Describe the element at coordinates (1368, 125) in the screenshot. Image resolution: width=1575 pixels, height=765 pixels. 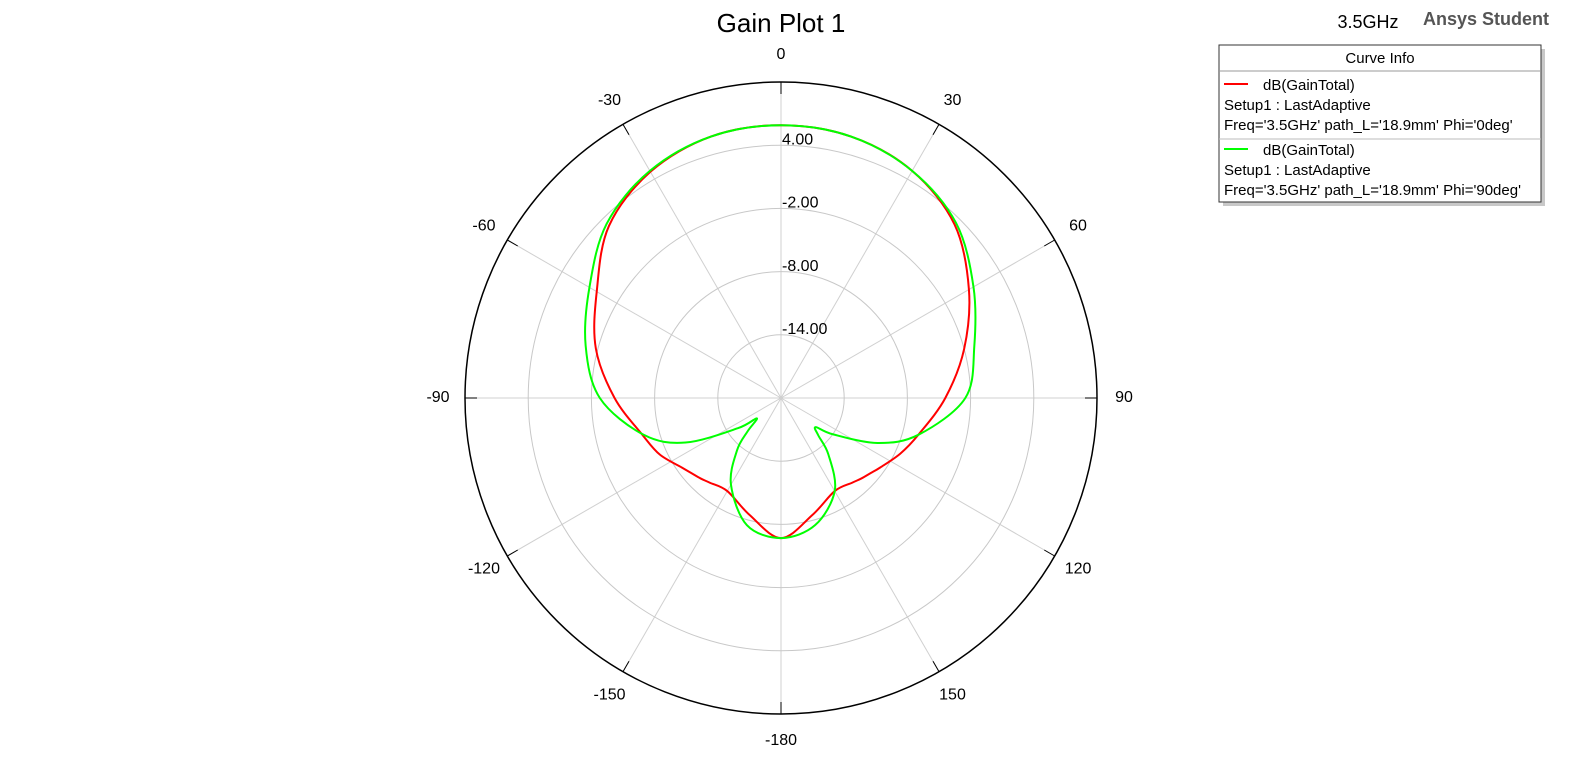
I see `legend-params: Freq='3.5GHz' path_L='18.9mm' Phi='0deg'` at that location.